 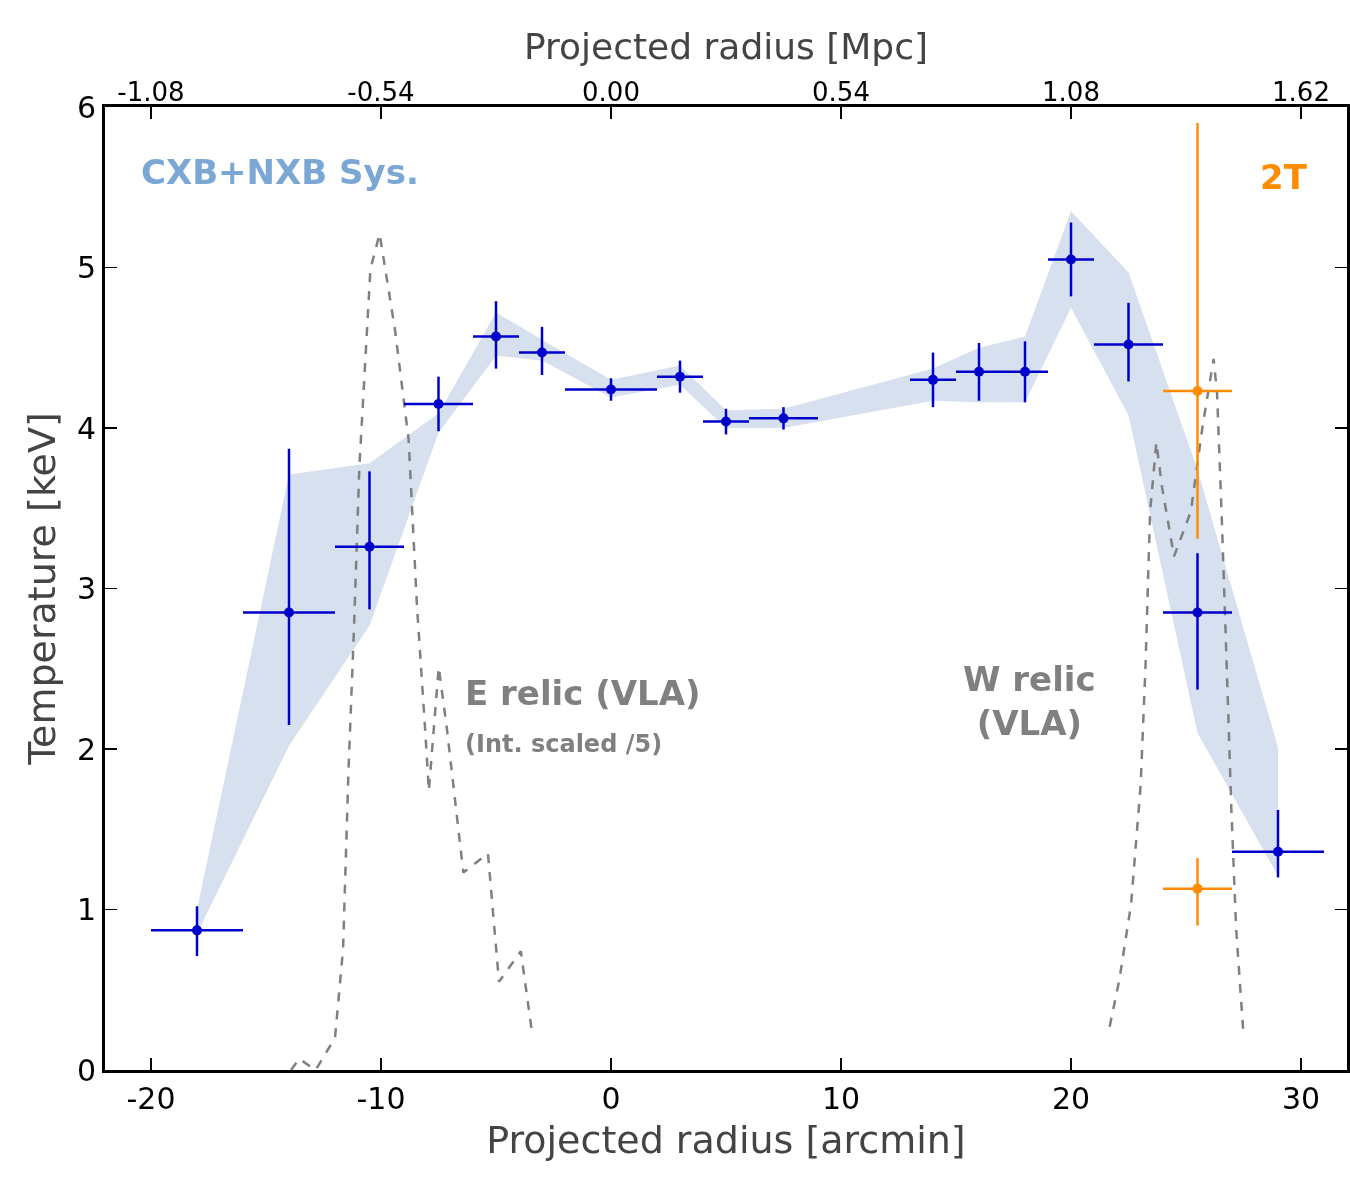 I want to click on y-tick-label: 3, so click(x=86, y=588).